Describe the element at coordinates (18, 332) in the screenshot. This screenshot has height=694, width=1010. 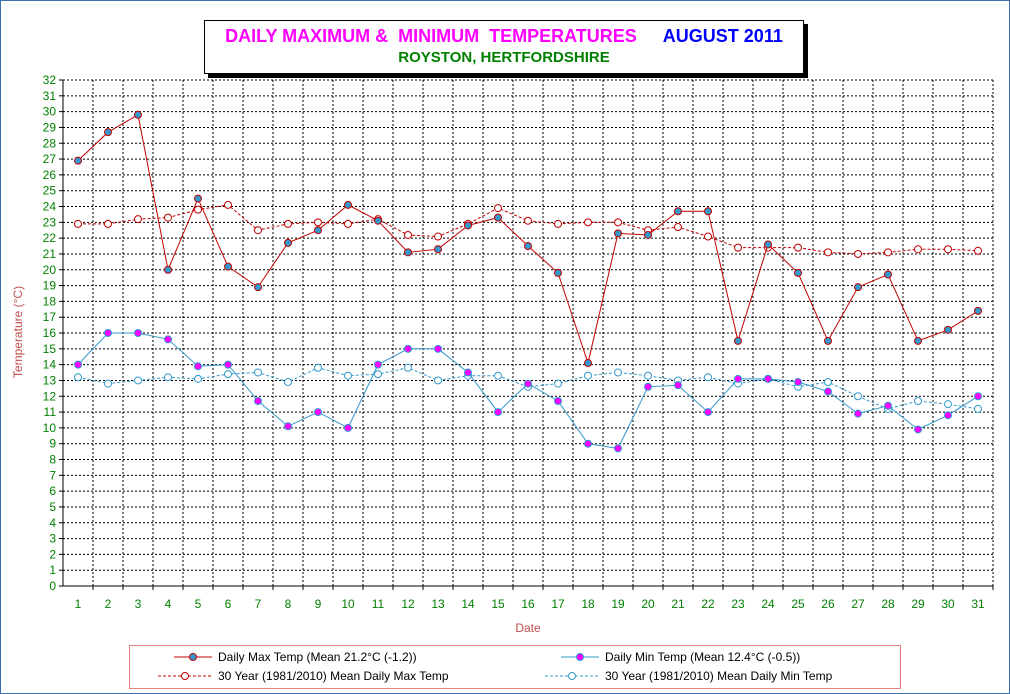
I see `y-axis-label: Temperature (°C)` at that location.